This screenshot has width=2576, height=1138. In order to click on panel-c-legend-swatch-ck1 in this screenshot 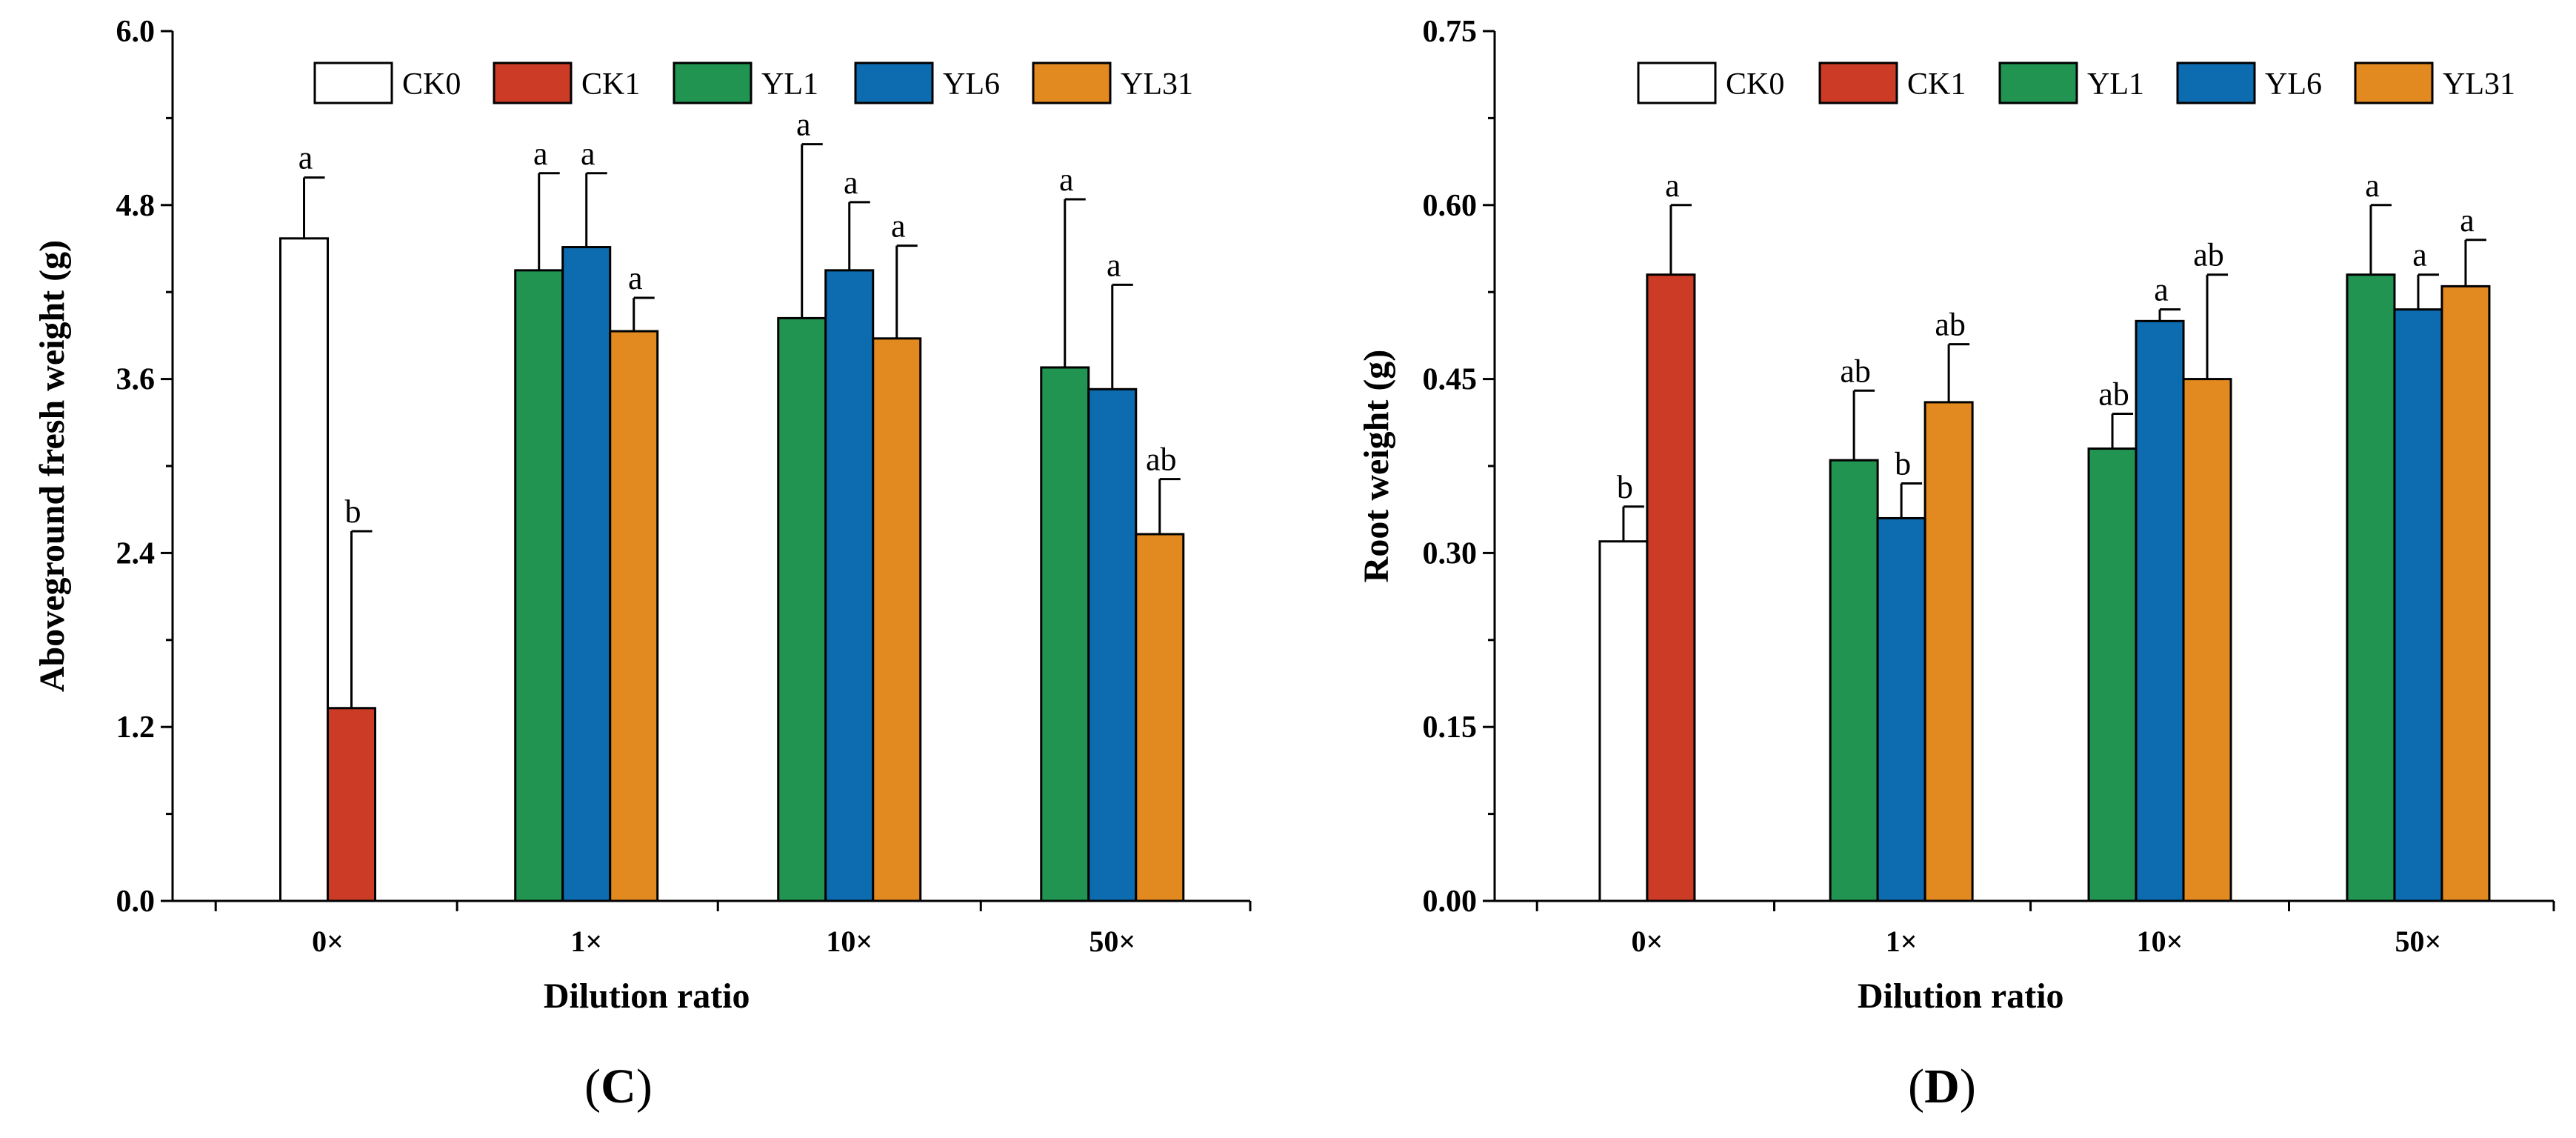, I will do `click(533, 82)`.